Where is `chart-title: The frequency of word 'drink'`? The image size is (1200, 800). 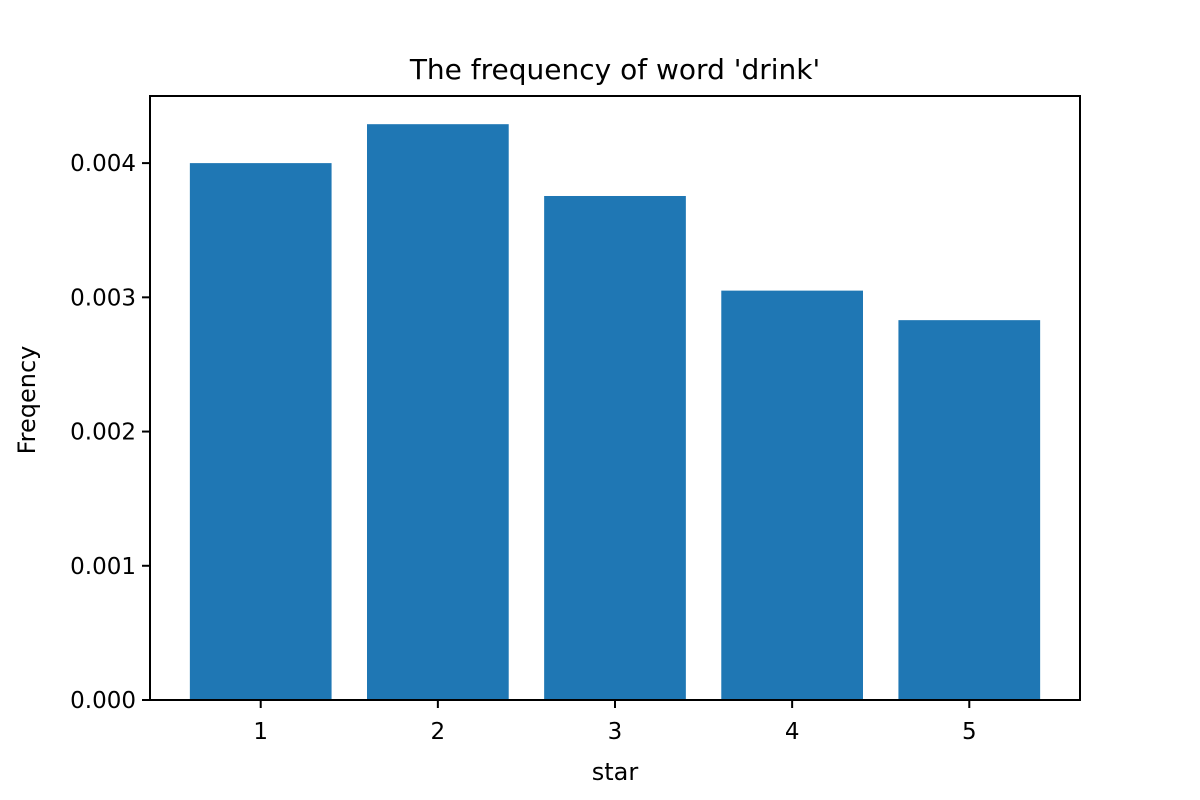
chart-title: The frequency of word 'drink' is located at coordinates (614, 69).